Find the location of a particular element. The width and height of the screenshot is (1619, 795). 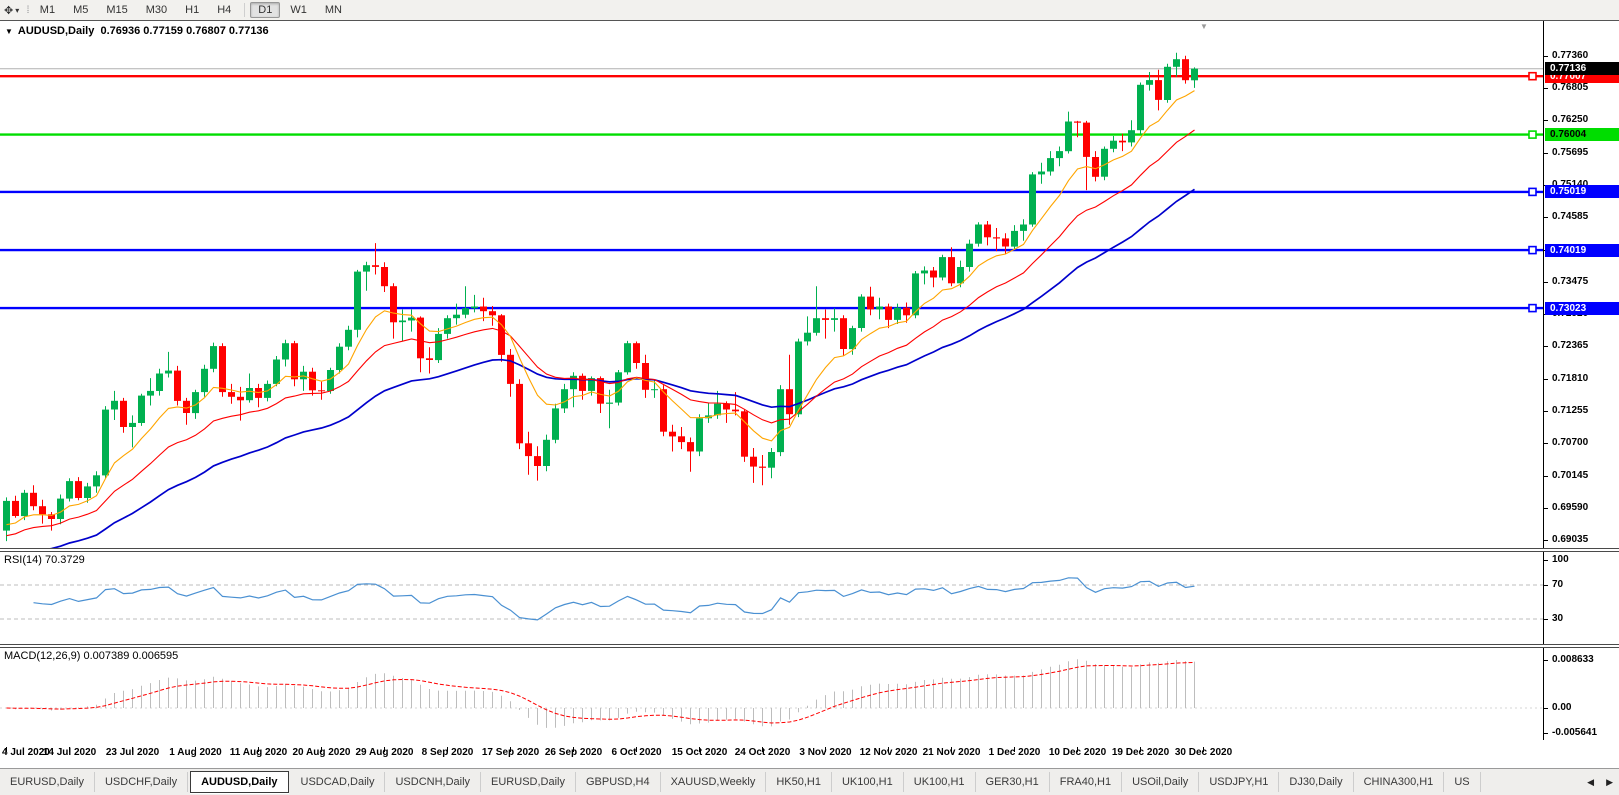

date-label: 15 Oct 2020 is located at coordinates (699, 752).